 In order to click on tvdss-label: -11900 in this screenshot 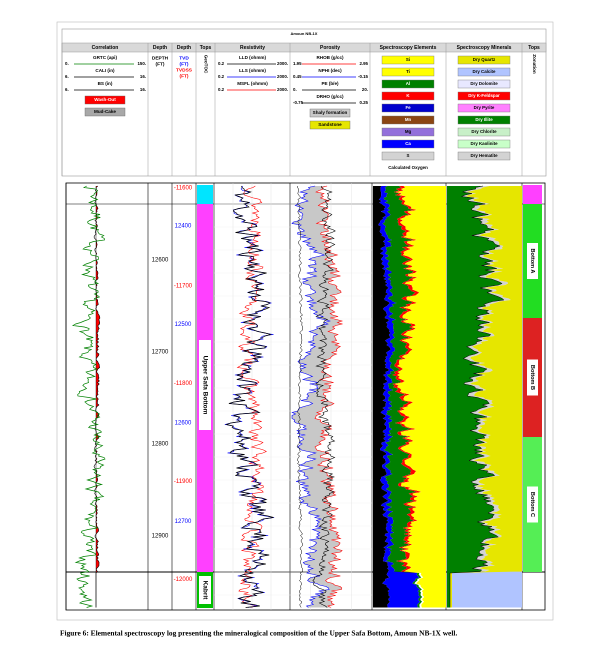, I will do `click(183, 482)`.